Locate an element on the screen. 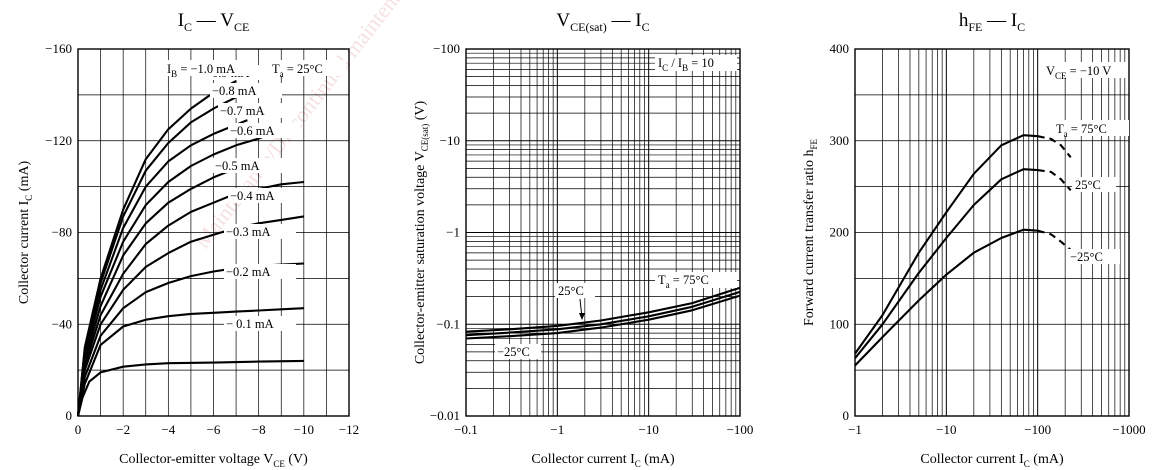  cond-label-sub: CE is located at coordinates (1061, 76).